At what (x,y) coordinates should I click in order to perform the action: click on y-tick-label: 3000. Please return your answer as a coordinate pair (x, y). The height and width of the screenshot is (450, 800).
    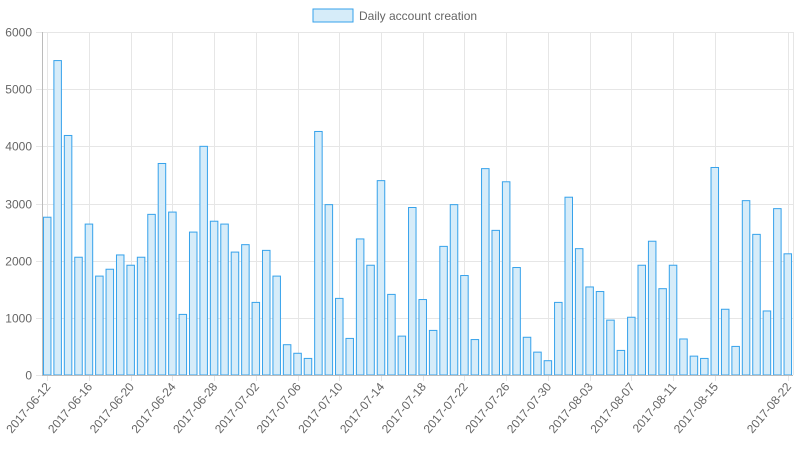
    Looking at the image, I should click on (18, 205).